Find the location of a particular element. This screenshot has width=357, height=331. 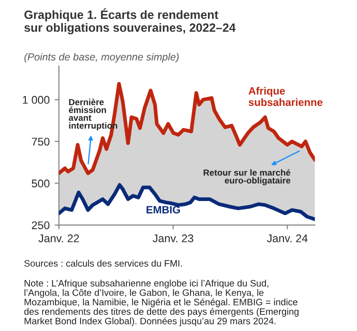

y-tick-label: 250 is located at coordinates (41, 225).